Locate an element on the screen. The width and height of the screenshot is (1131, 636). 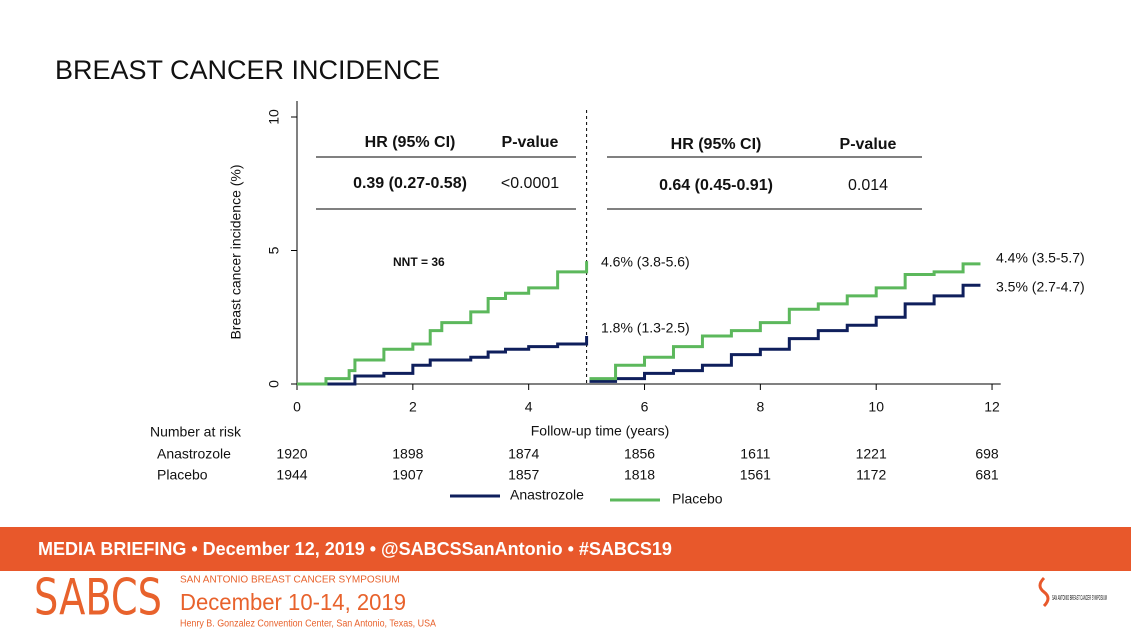
risk-row-name: Placebo is located at coordinates (182, 475).